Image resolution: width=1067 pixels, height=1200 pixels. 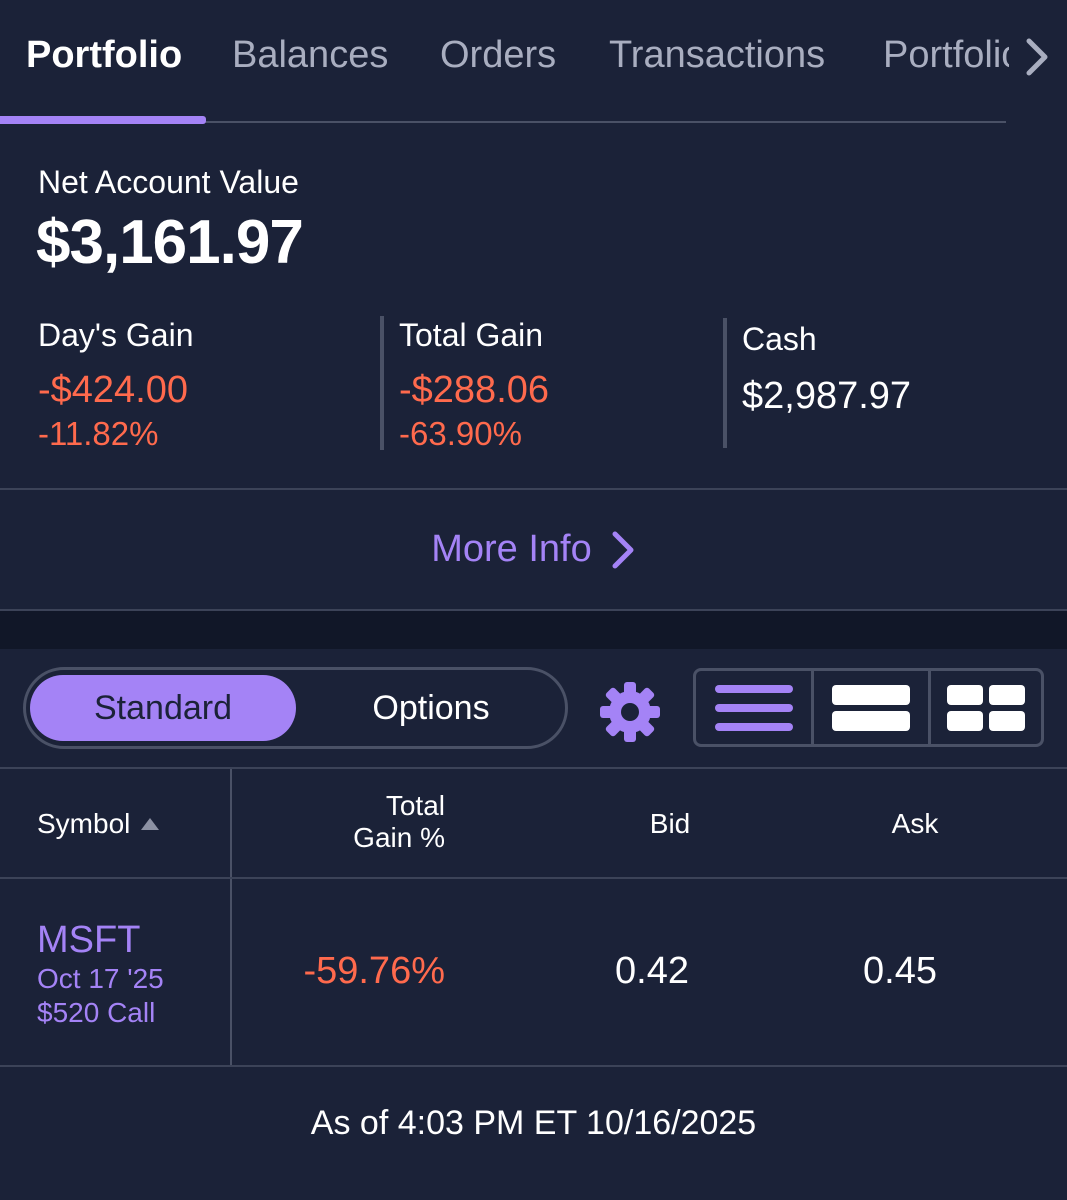 I want to click on position-bid: 0.42, so click(x=652, y=971).